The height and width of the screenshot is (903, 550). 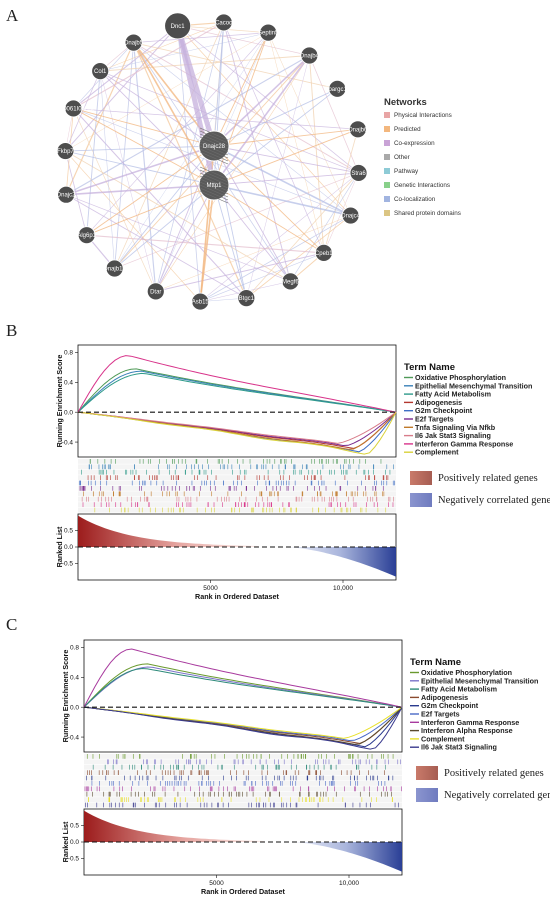 I want to click on network-node: Dnajc2, so click(x=66, y=194).